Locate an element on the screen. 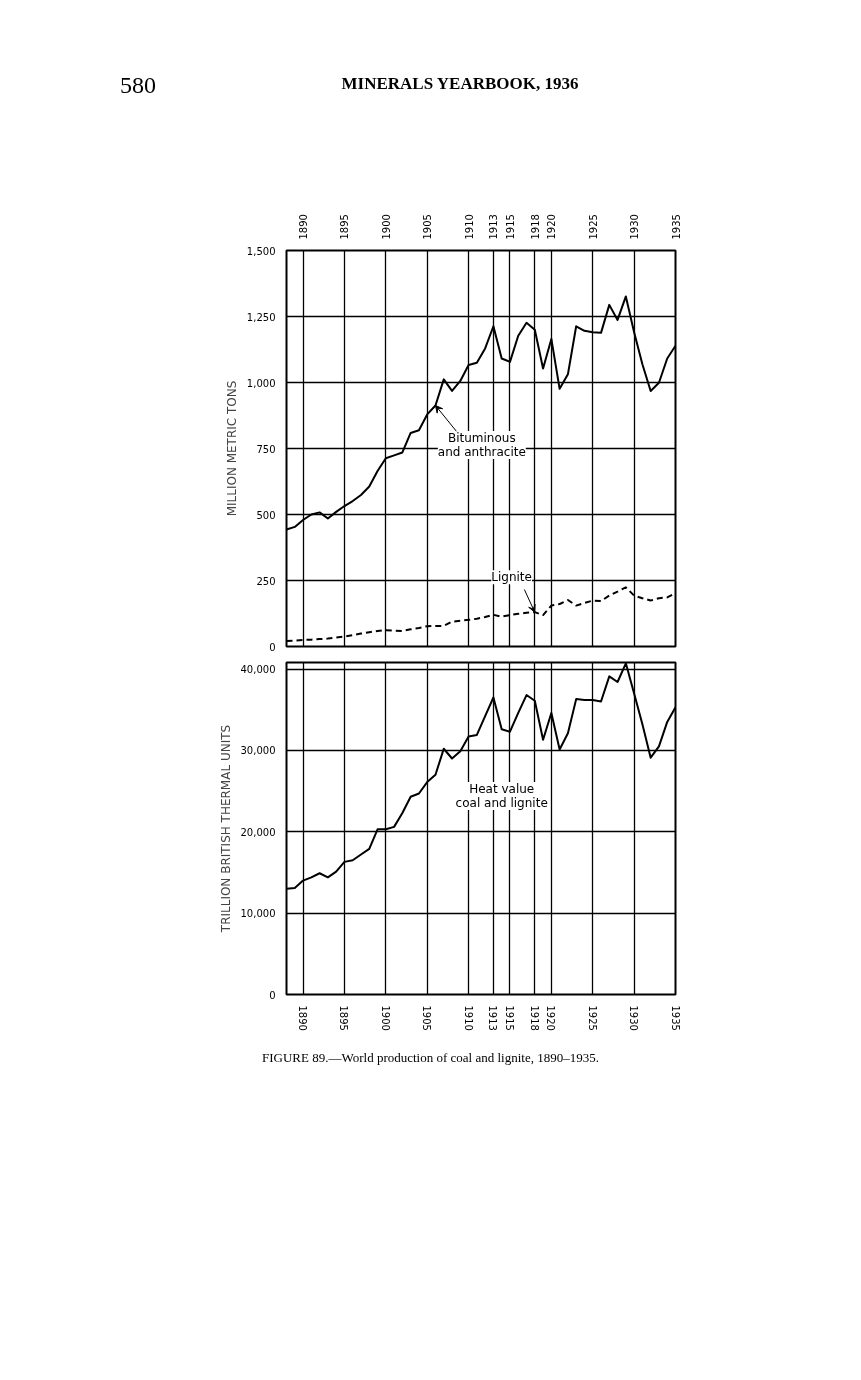 This screenshot has width=861, height=1380. annotation: Lignite is located at coordinates (511, 577).